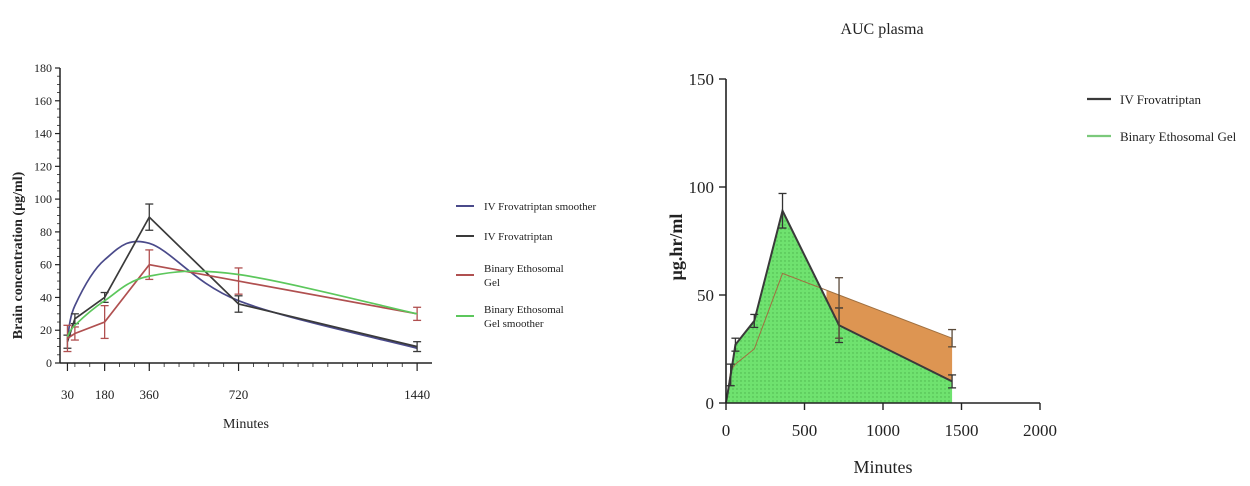 This screenshot has width=1250, height=486. I want to click on left-legend-label: IV Frovatriptan smoother, so click(540, 207).